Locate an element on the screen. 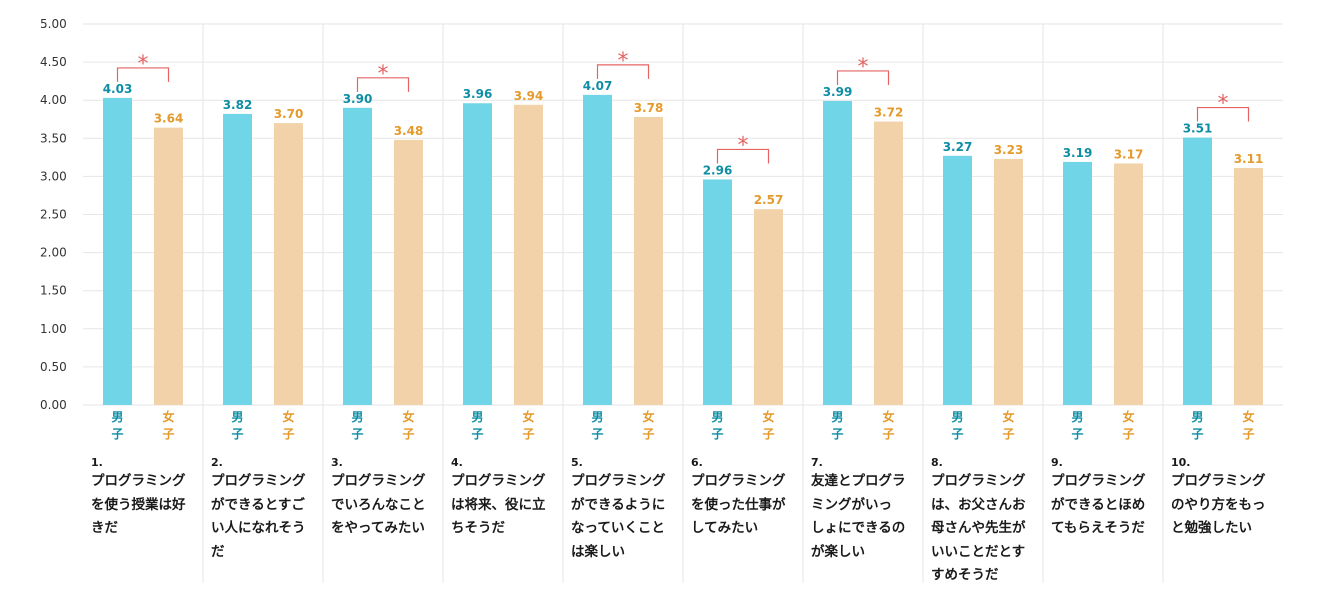  value-label-male: 3.99 is located at coordinates (838, 92).